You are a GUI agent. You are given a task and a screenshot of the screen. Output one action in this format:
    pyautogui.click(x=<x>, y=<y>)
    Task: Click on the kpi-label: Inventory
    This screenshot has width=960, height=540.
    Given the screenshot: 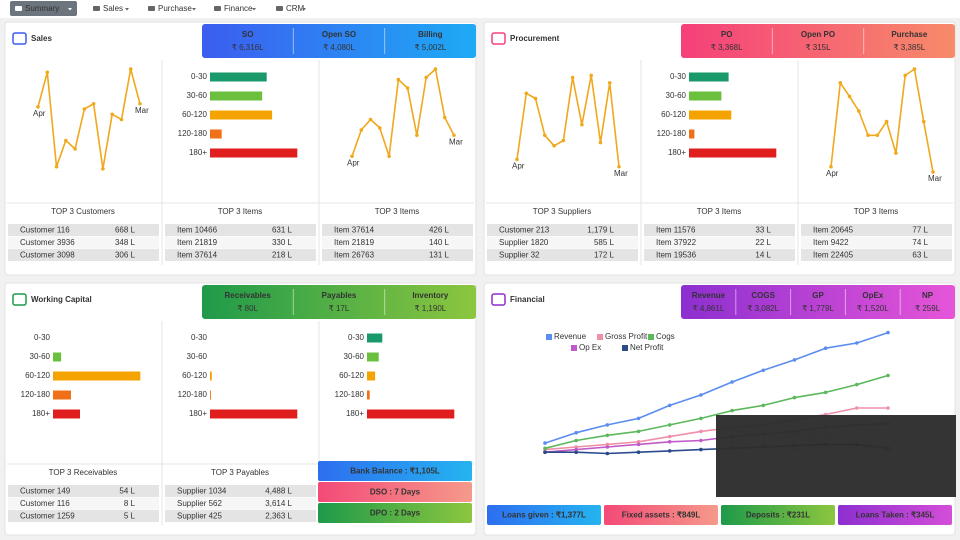 What is the action you would take?
    pyautogui.click(x=430, y=295)
    